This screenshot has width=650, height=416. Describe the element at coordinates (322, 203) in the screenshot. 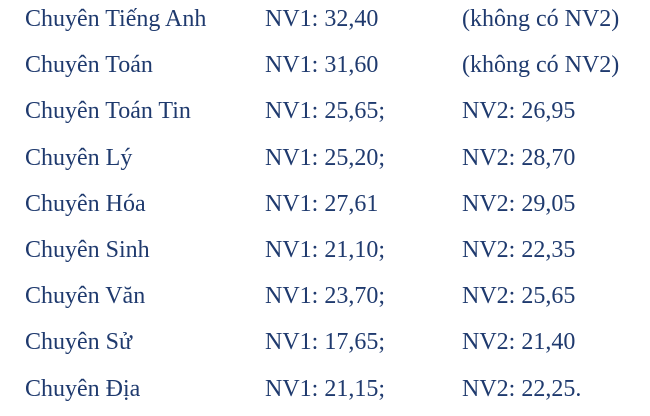

I see `nv1-score: NV1: 27,61` at that location.